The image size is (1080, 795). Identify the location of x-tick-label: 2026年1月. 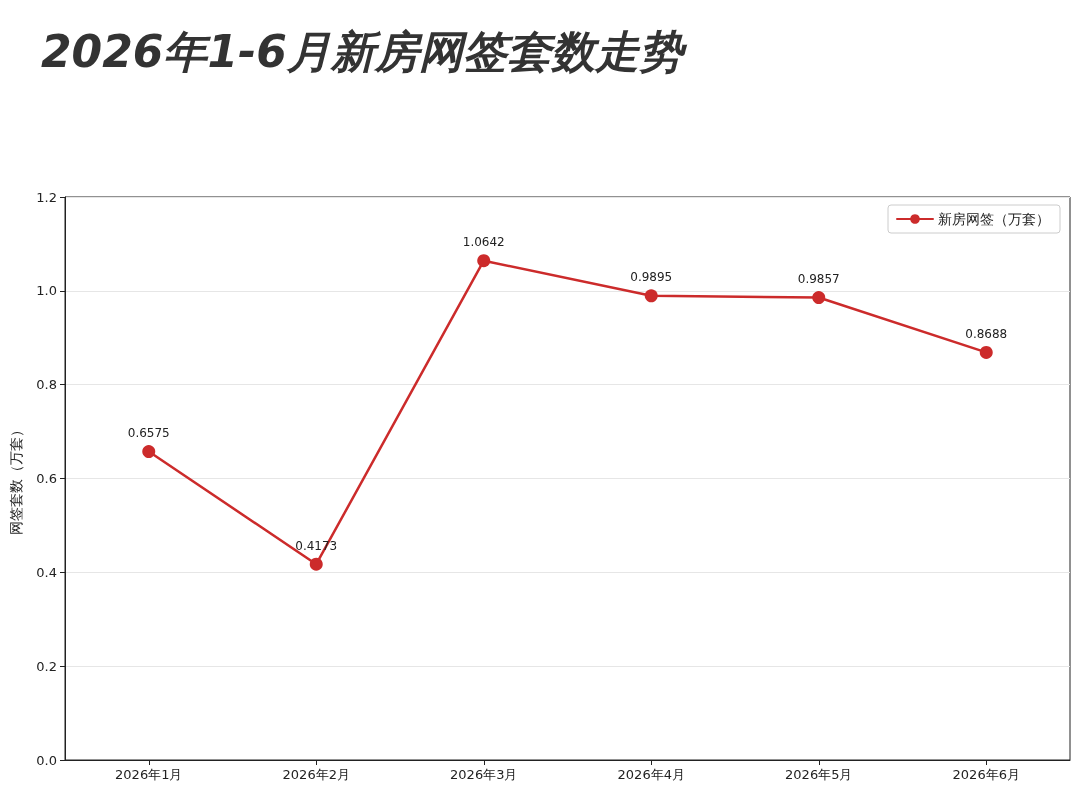
(149, 774).